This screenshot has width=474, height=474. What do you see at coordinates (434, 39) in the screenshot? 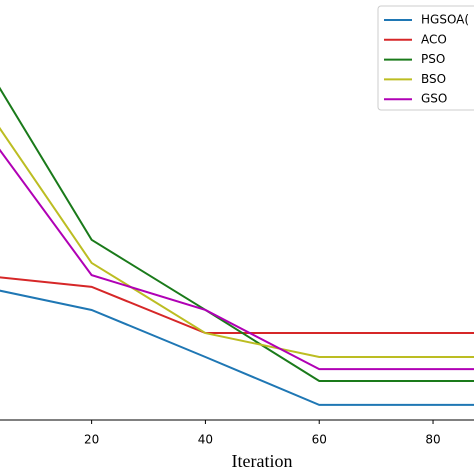
I see `legend-label: ACO` at bounding box center [434, 39].